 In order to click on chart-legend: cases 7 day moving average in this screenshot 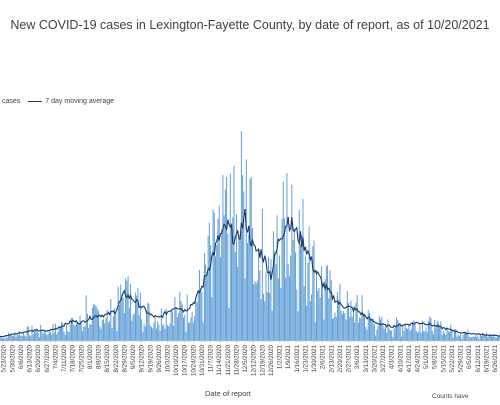, I will do `click(57, 101)`.